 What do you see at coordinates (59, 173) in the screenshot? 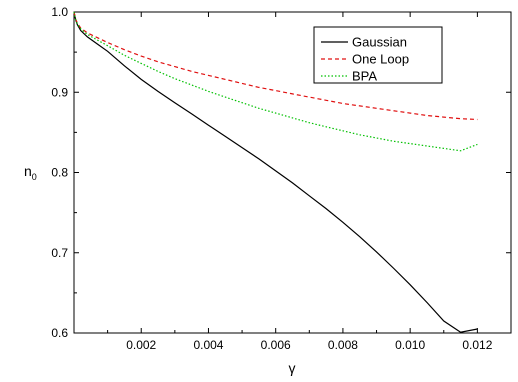
I see `y-tick-label: 0.8` at bounding box center [59, 173].